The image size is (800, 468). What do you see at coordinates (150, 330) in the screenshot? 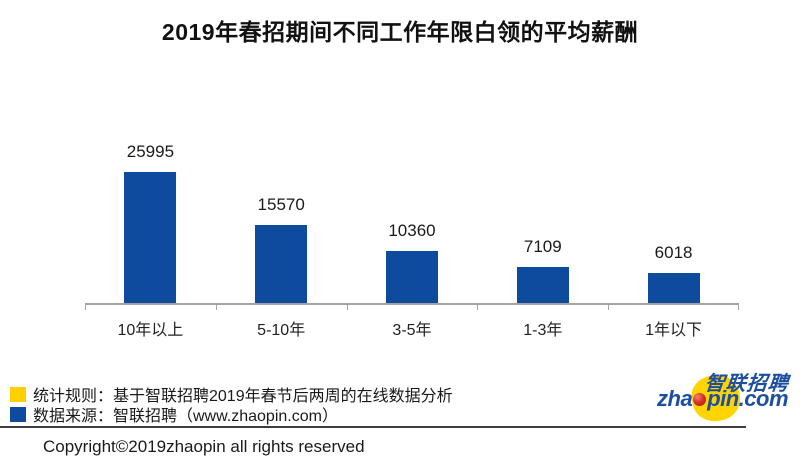
I see `category-label: 10年以上` at bounding box center [150, 330].